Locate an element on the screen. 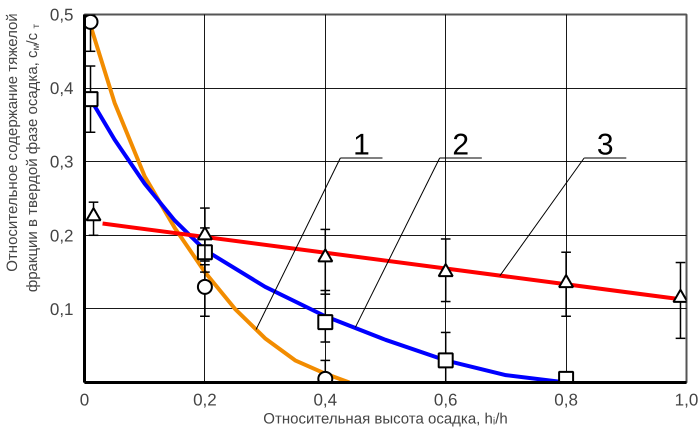 This screenshot has width=700, height=430. x-axis-title: Относительная высота осадка, hᵢ/h is located at coordinates (385, 419).